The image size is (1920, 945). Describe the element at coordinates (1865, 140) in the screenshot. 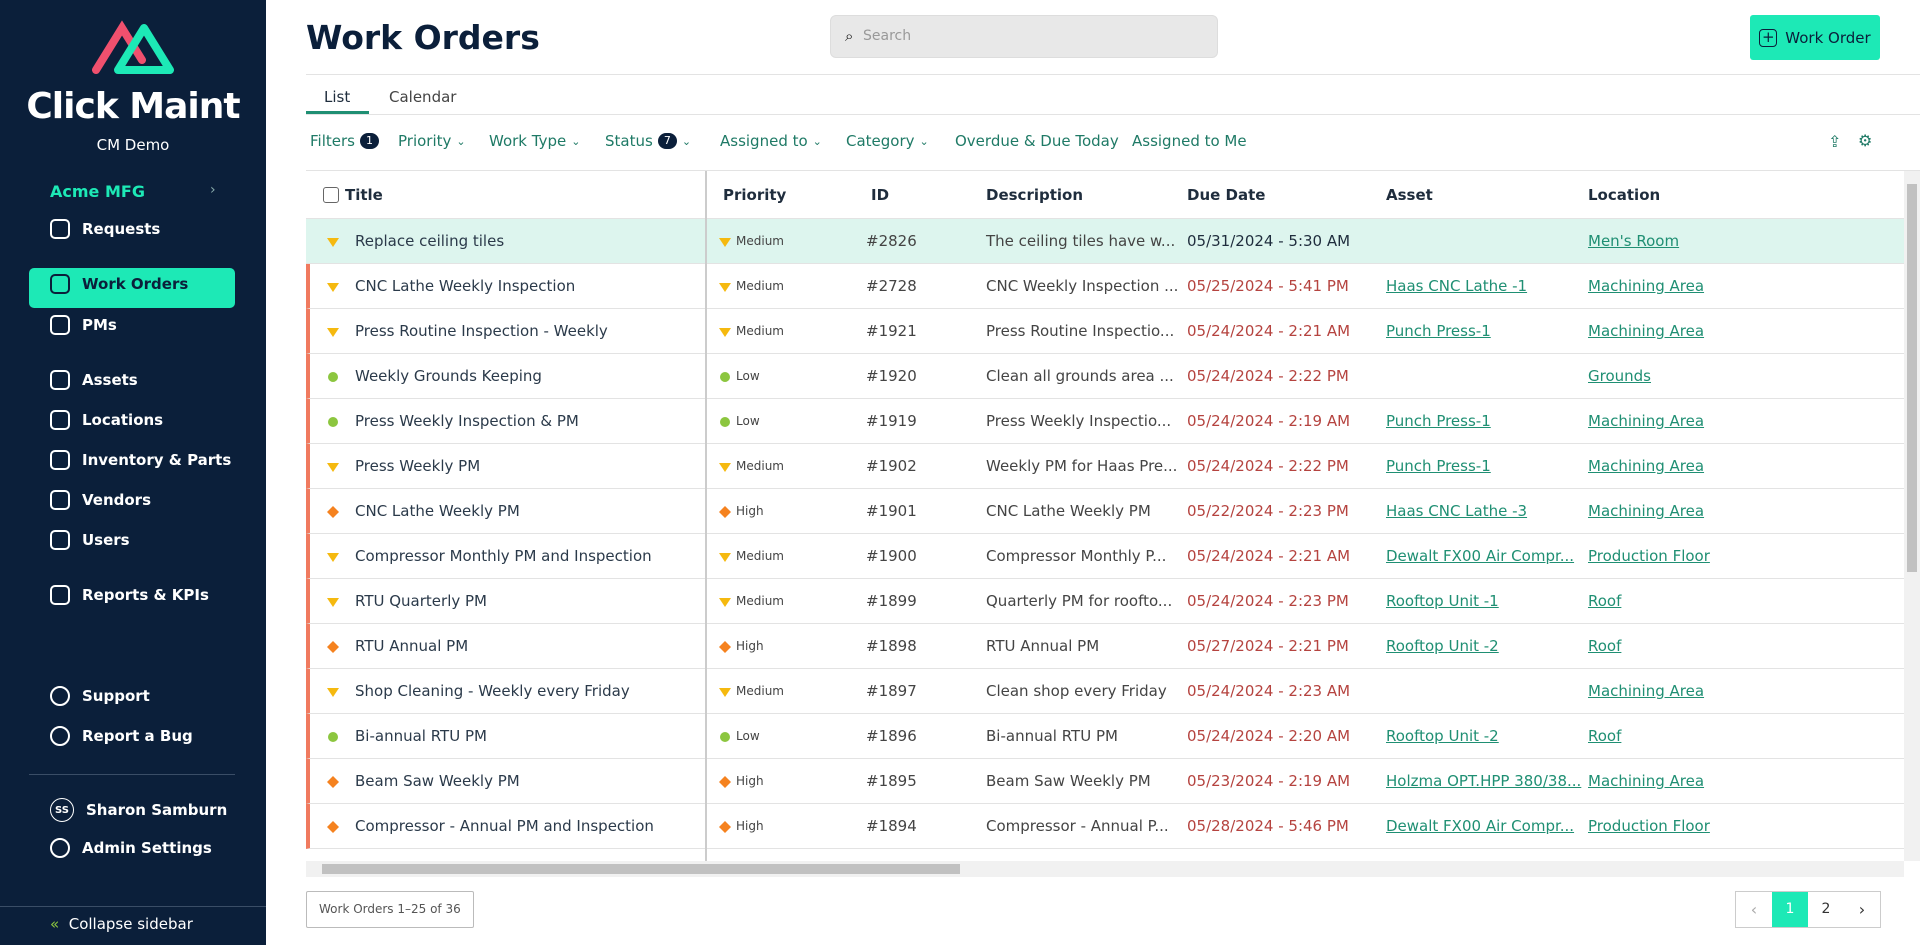

I see `settings: ⚙` at that location.